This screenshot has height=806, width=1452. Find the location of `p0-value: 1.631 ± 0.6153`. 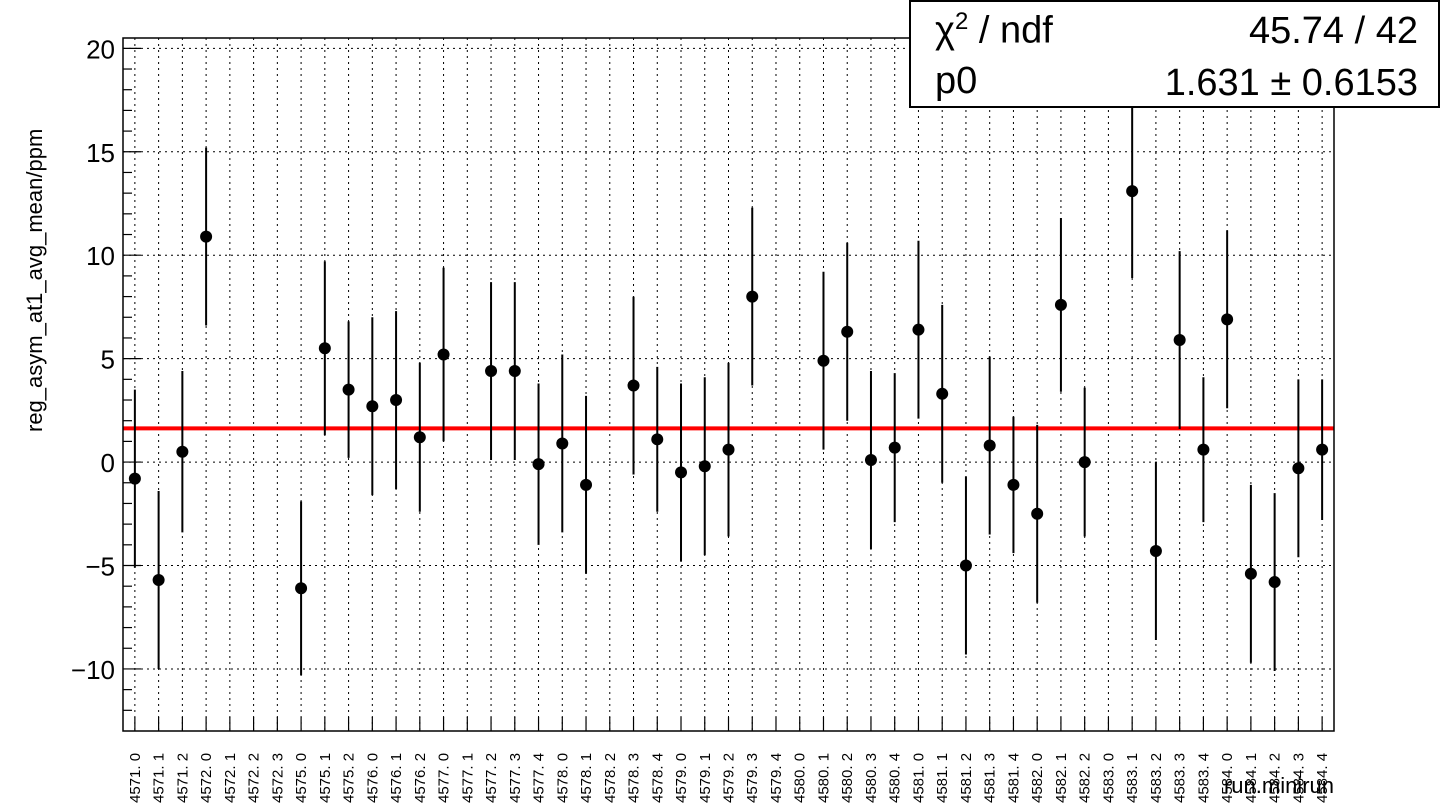

p0-value: 1.631 ± 0.6153 is located at coordinates (1291, 83).